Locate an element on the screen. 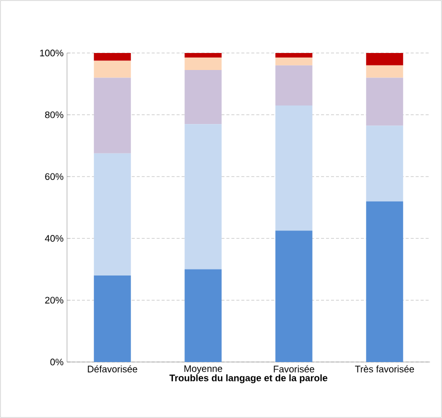 The width and height of the screenshot is (442, 418). y-tick-label: 100% is located at coordinates (52, 53).